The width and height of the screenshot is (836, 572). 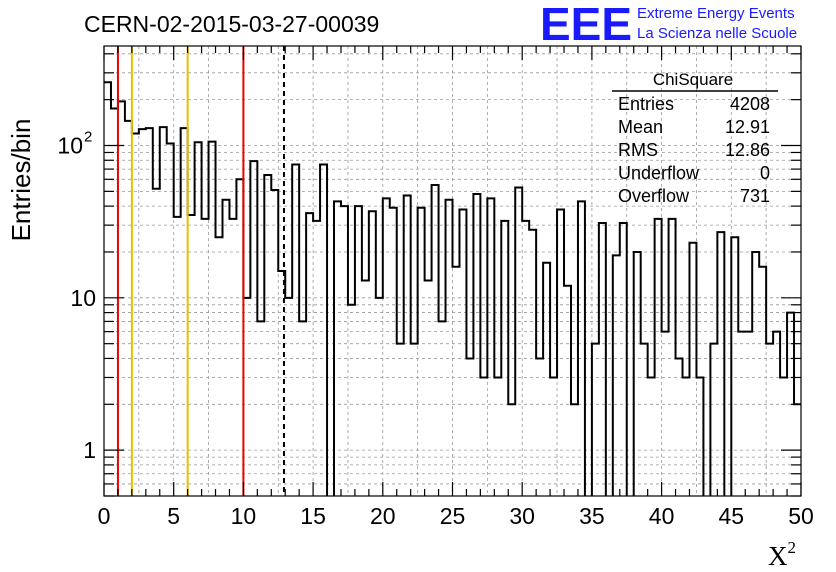 I want to click on x-tick-label: 10, so click(x=244, y=516).